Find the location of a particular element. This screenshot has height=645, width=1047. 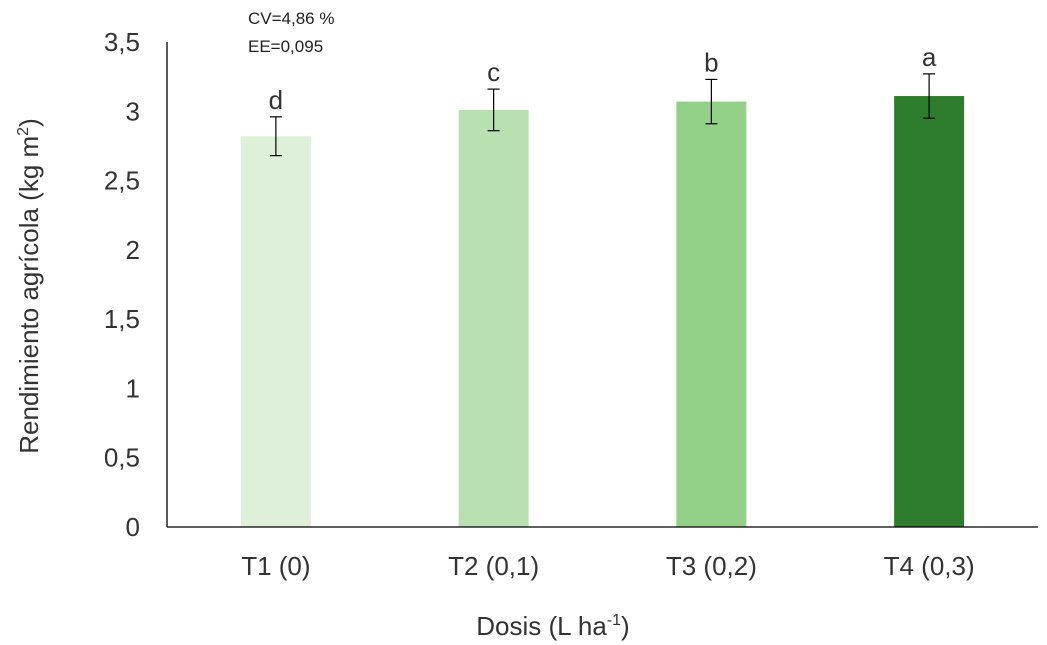

y-tick-label: 0 is located at coordinates (133, 527).